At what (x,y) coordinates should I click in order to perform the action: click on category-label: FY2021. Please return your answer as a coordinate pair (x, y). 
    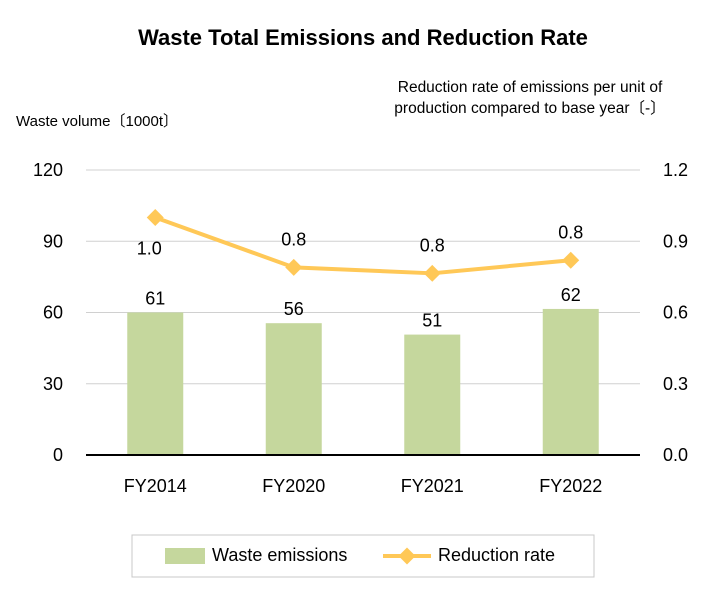
    Looking at the image, I should click on (432, 486).